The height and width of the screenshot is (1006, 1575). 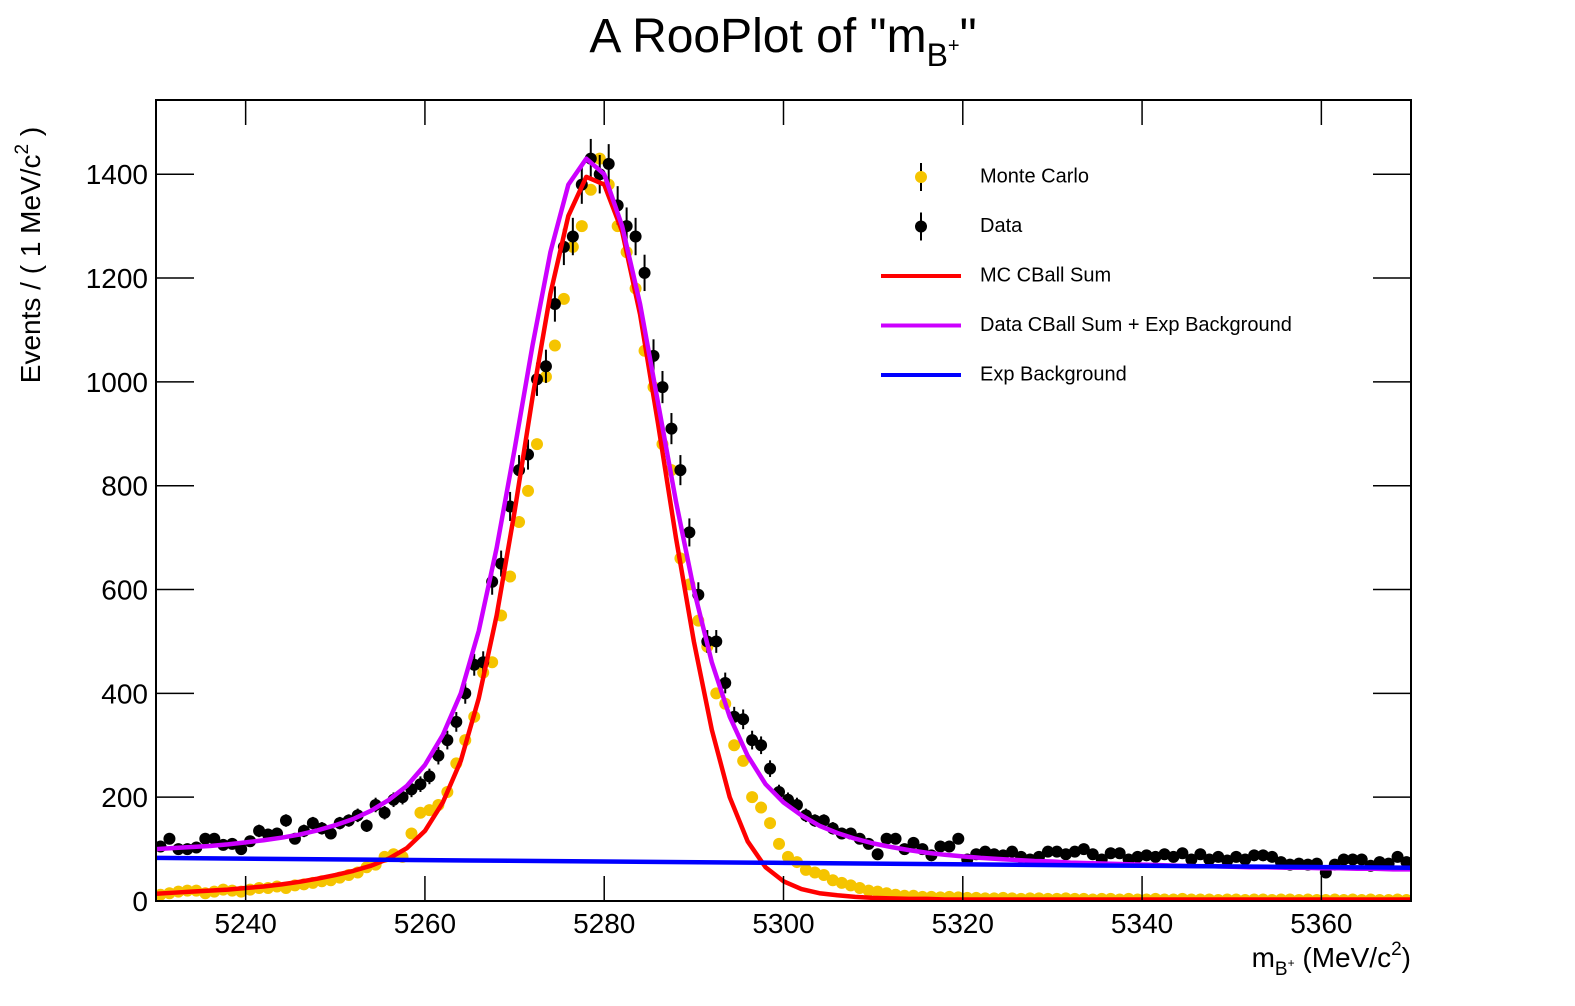 I want to click on xlabel-subscript: B, so click(x=1281, y=969).